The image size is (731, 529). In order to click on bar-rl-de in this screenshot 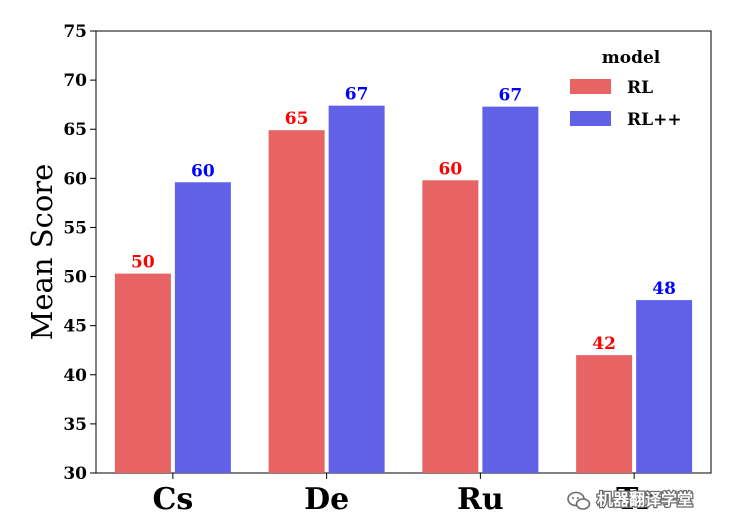, I will do `click(296, 301)`.